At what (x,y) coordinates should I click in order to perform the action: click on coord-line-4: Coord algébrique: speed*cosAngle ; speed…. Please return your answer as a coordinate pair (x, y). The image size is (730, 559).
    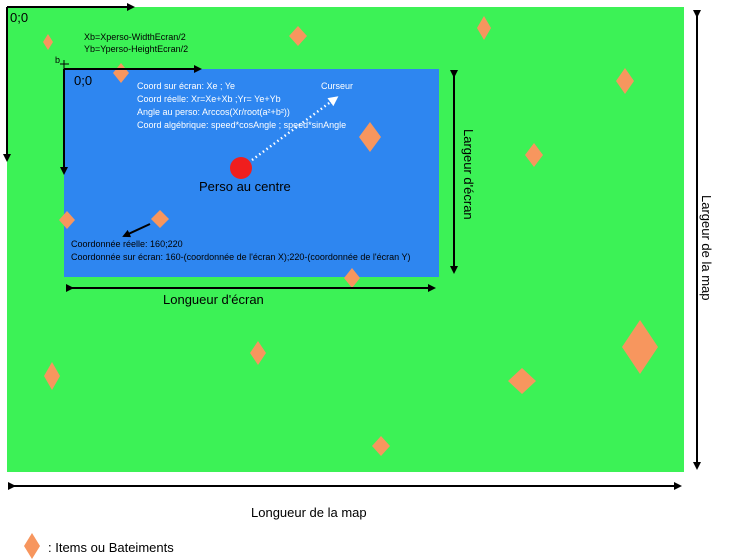
    Looking at the image, I should click on (242, 125).